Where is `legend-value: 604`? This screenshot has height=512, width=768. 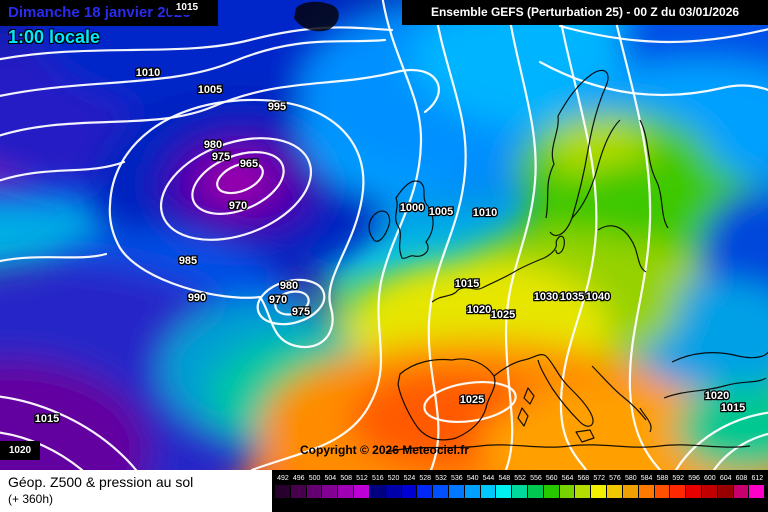 legend-value: 604 is located at coordinates (725, 478).